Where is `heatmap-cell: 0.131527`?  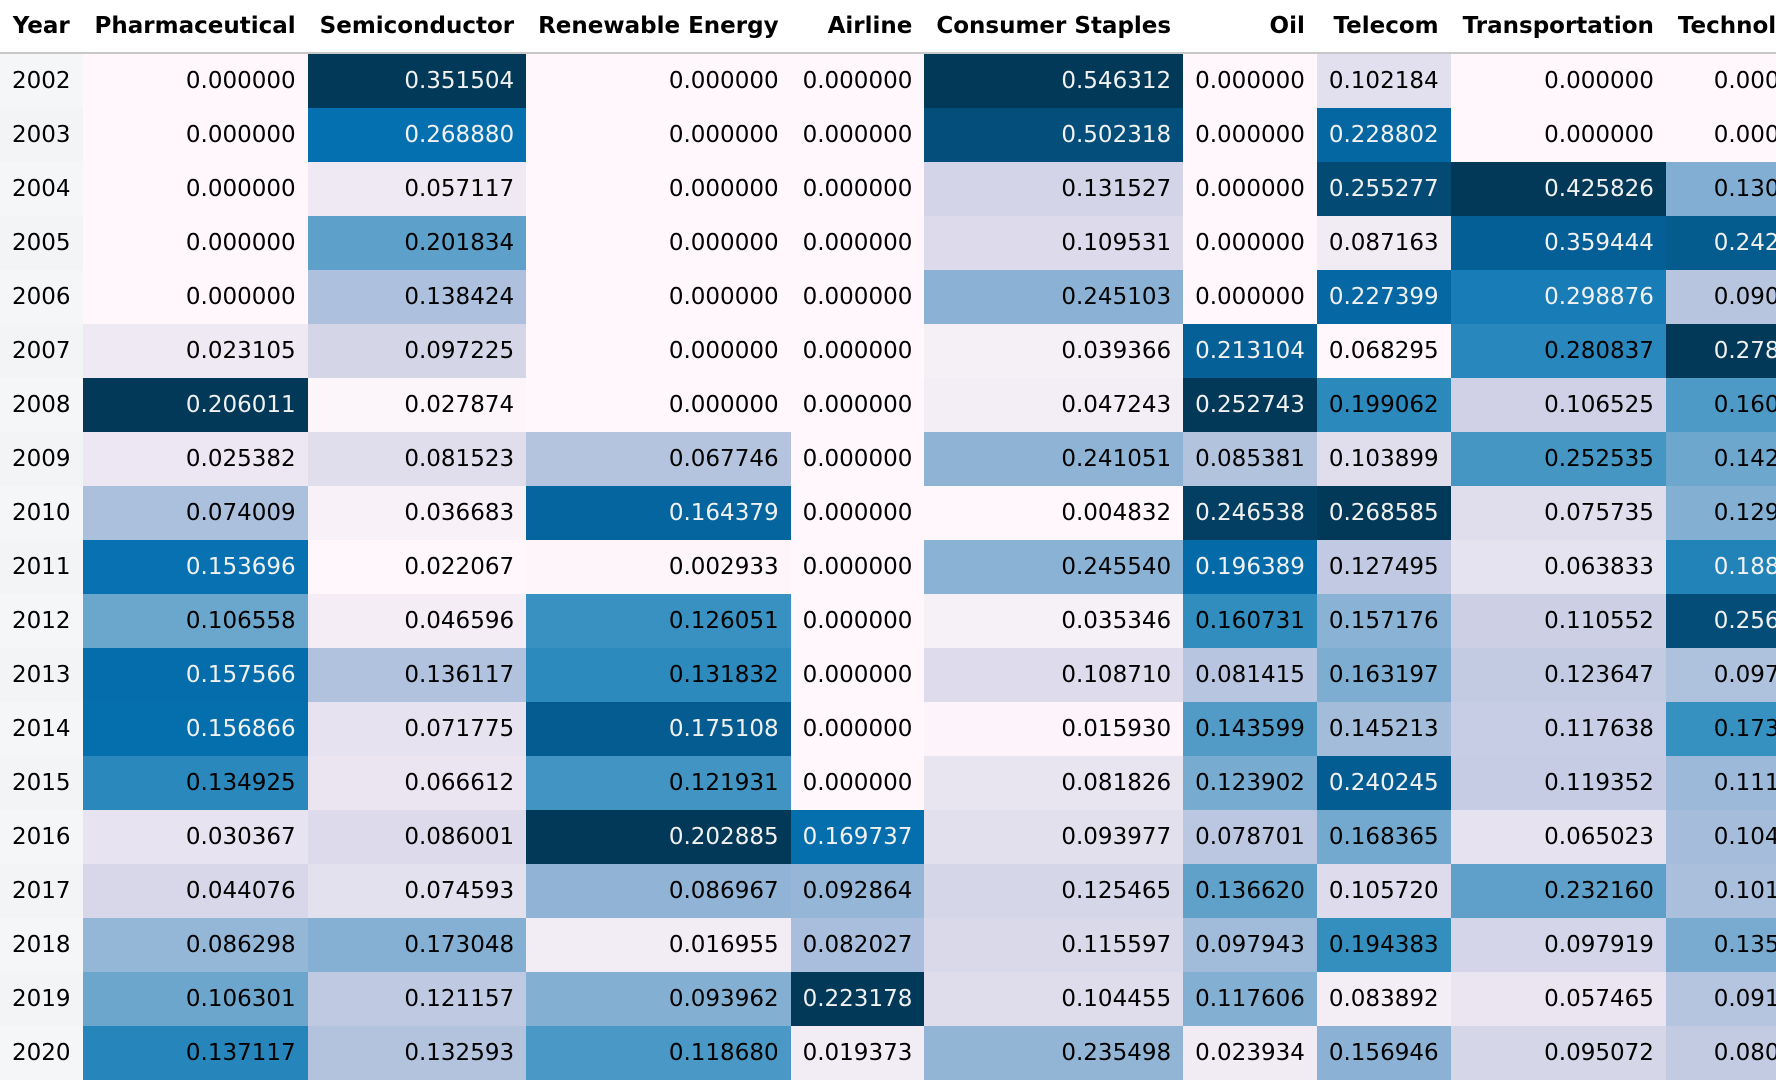
heatmap-cell: 0.131527 is located at coordinates (1054, 189).